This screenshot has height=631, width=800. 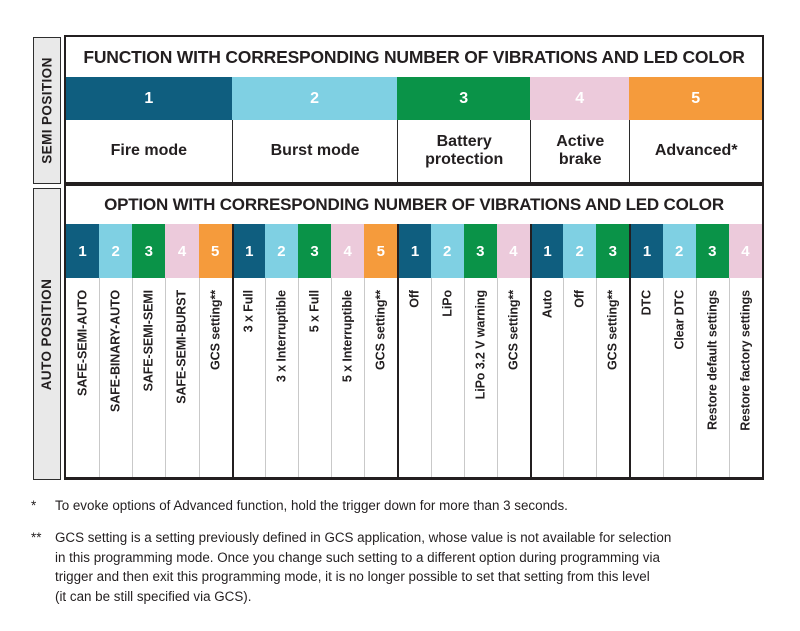 I want to click on option-label: Restore default settings, so click(x=712, y=360).